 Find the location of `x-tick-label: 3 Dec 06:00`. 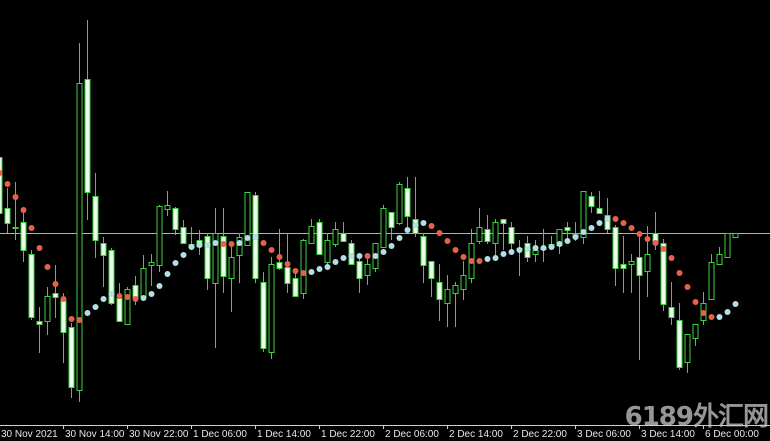

x-tick-label: 3 Dec 06:00 is located at coordinates (604, 434).